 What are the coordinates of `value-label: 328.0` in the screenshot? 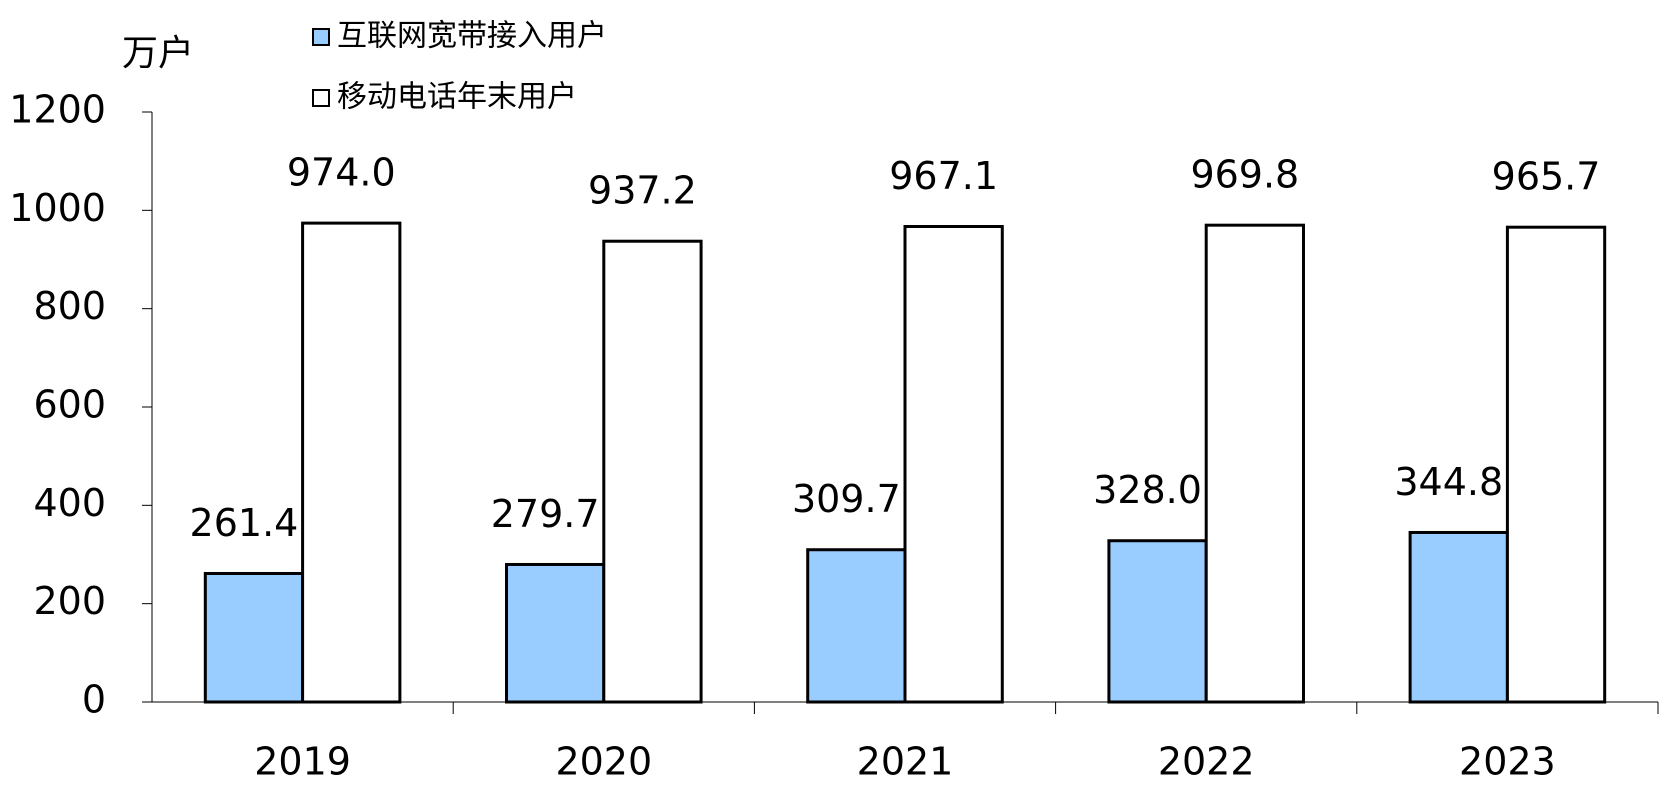 It's located at (1147, 490).